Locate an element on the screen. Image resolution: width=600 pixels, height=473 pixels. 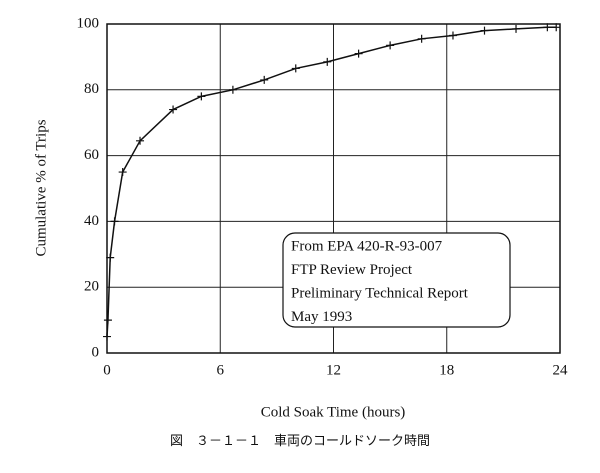
caption: 図 ３－１－１ 車両のコールドソーク時間 is located at coordinates (300, 440).